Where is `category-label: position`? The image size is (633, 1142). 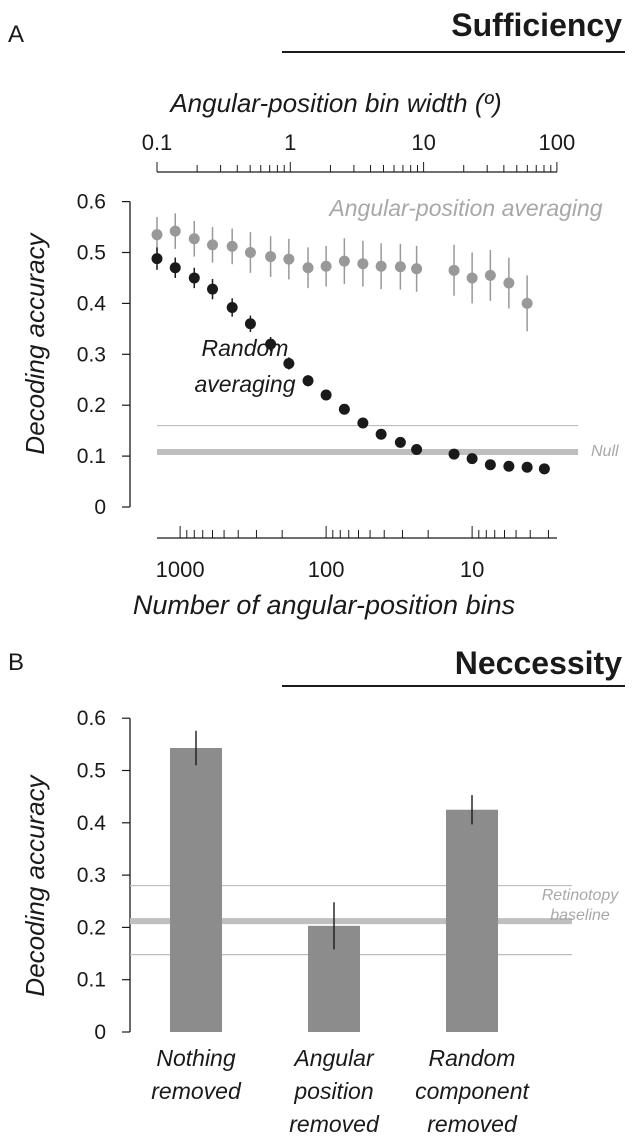 category-label: position is located at coordinates (333, 1091).